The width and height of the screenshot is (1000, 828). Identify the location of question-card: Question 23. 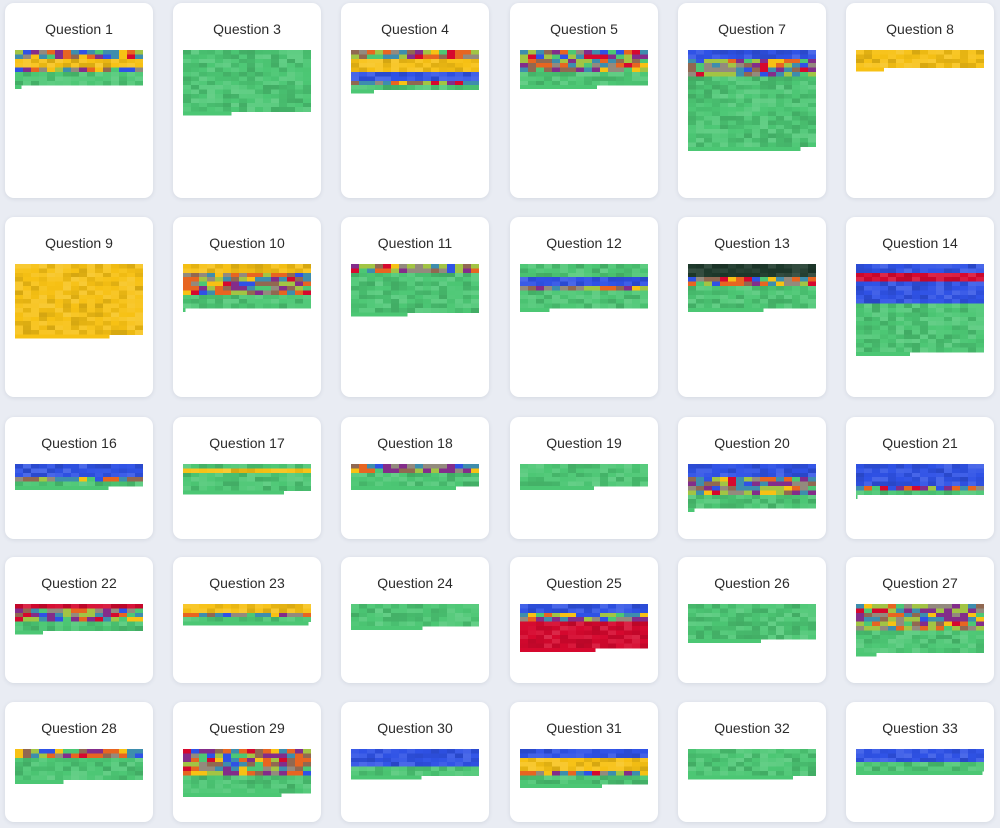
(247, 620).